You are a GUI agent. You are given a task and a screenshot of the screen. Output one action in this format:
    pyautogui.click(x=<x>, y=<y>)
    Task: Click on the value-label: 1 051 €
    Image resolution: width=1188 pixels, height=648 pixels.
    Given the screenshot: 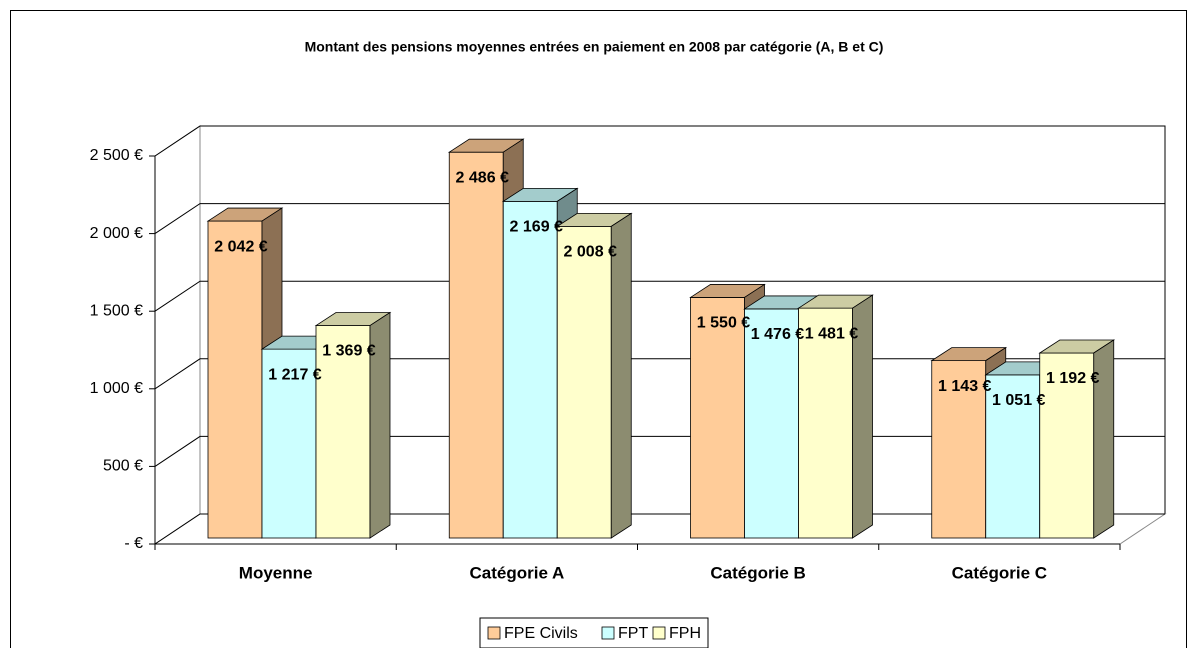 What is the action you would take?
    pyautogui.click(x=1018, y=400)
    